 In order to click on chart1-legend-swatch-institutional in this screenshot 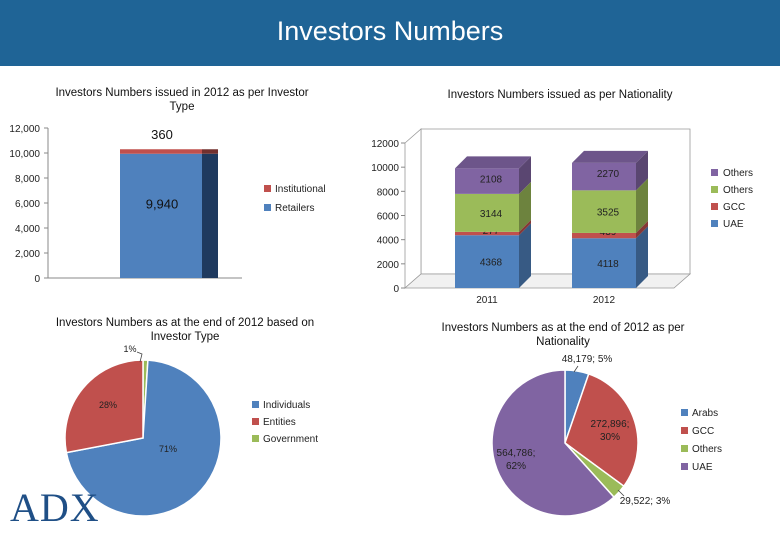, I will do `click(267, 188)`.